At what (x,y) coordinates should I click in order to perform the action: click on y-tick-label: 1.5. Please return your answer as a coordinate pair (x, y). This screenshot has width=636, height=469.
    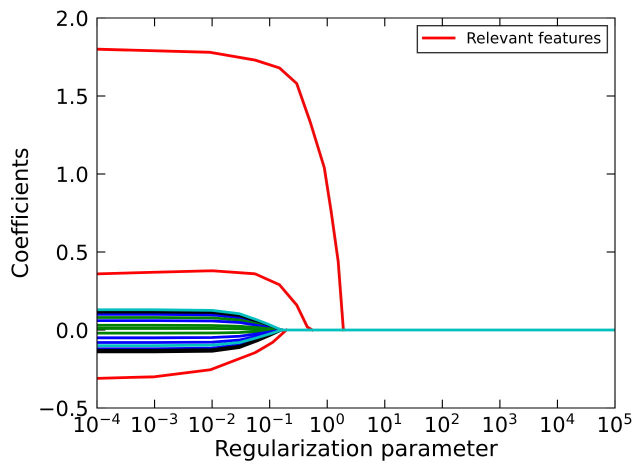
    Looking at the image, I should click on (72, 96).